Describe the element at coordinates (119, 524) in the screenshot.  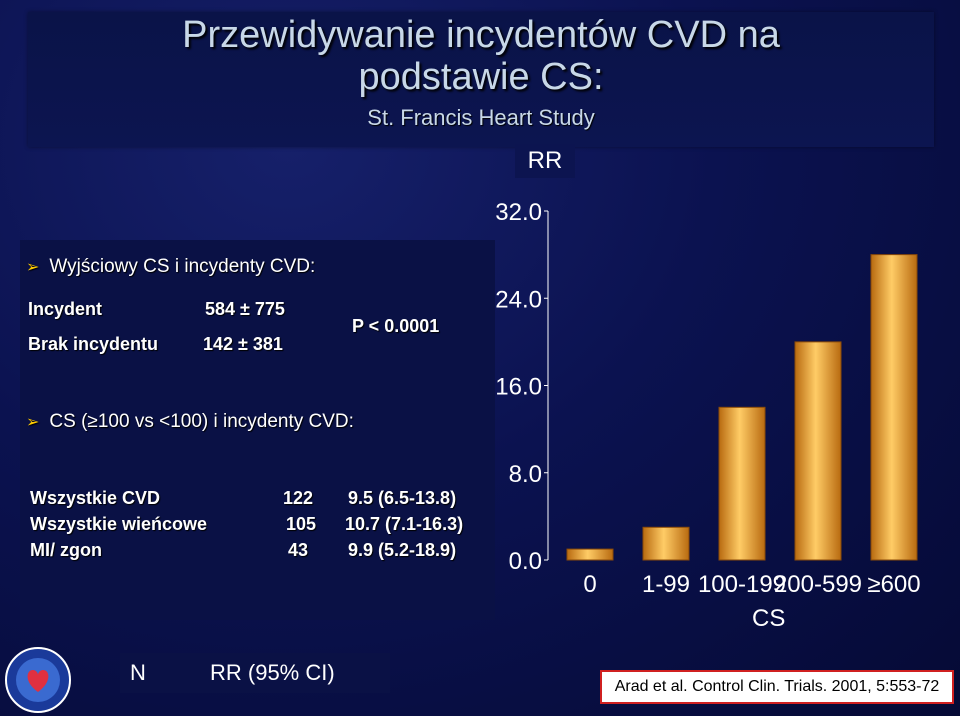
I see `table-row-label: Wszystkie wieńcowe` at that location.